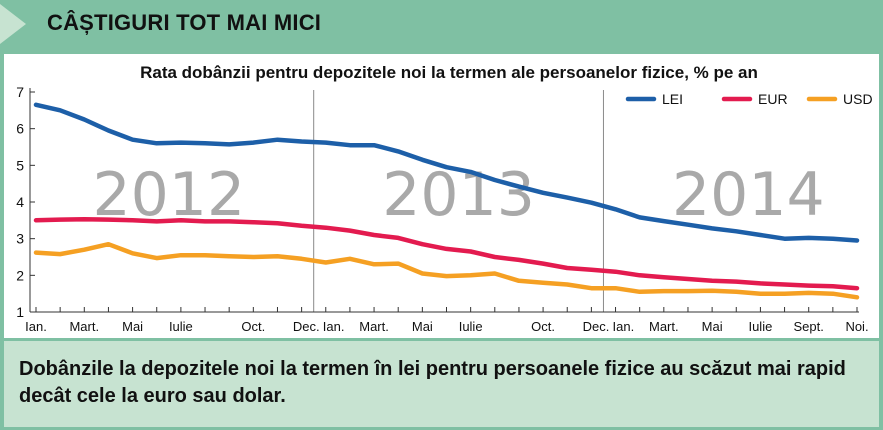  I want to click on y-axis: 1 2 3 4 5 6 7, so click(25, 202).